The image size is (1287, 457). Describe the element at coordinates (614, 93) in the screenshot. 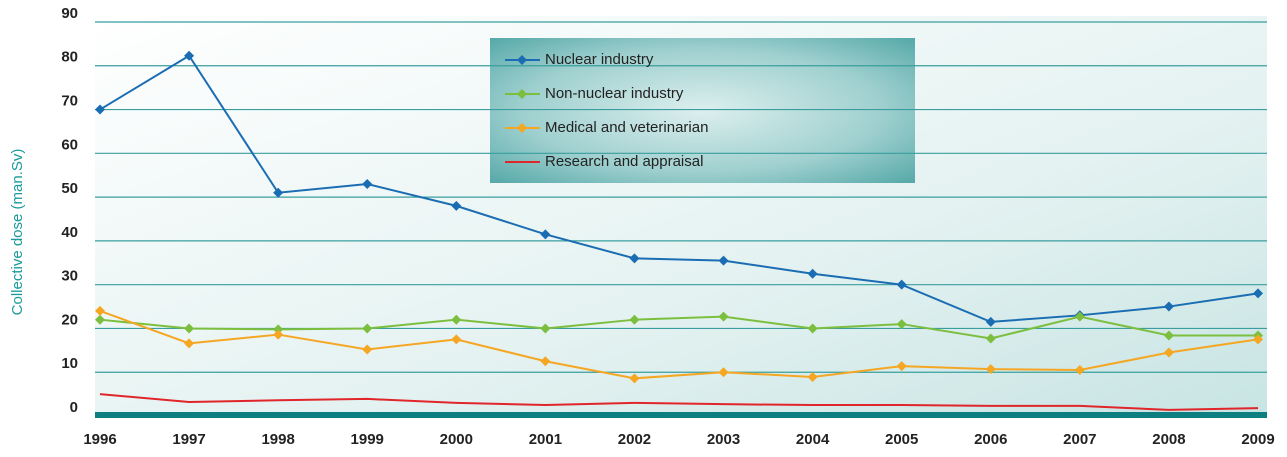

I see `legend-label: Non-nuclear industry` at that location.